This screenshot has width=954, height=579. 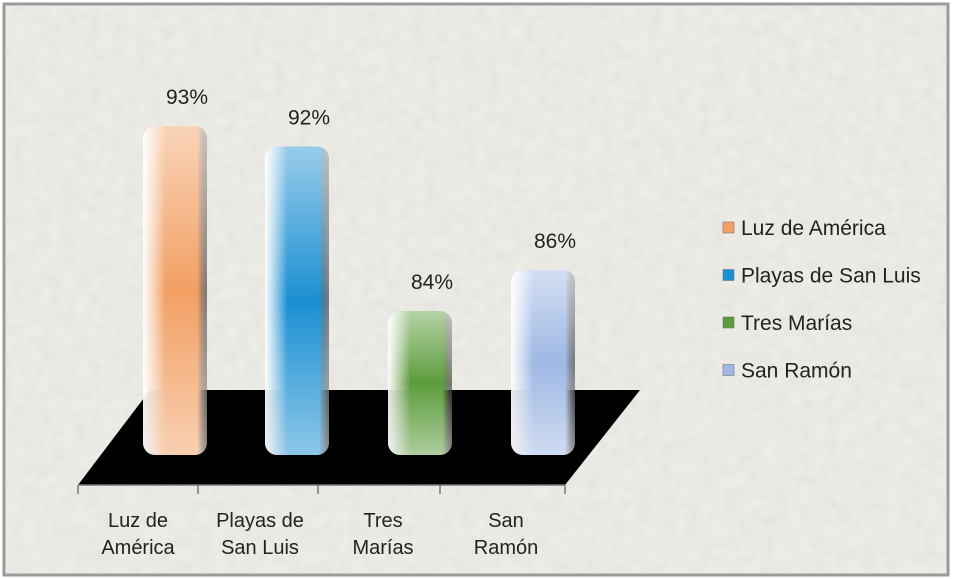 What do you see at coordinates (796, 323) in the screenshot?
I see `legend-label: Tres Marías` at bounding box center [796, 323].